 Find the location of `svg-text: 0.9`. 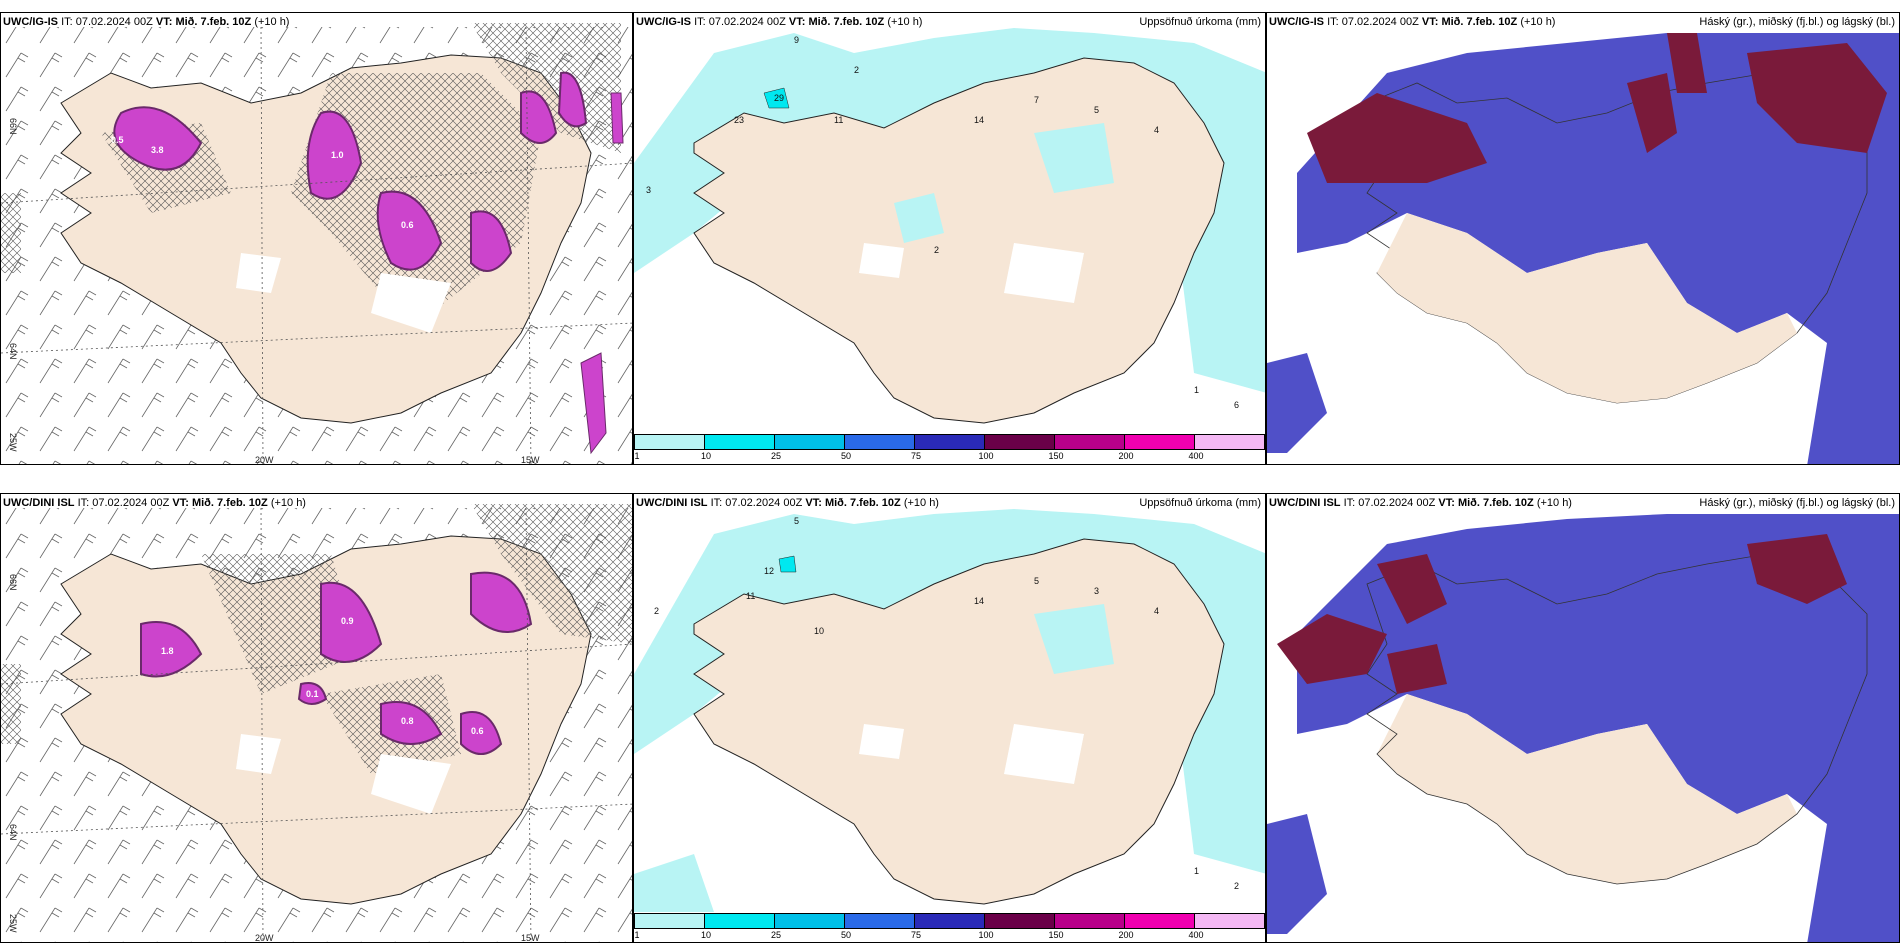

svg-text: 0.9 is located at coordinates (347, 621).